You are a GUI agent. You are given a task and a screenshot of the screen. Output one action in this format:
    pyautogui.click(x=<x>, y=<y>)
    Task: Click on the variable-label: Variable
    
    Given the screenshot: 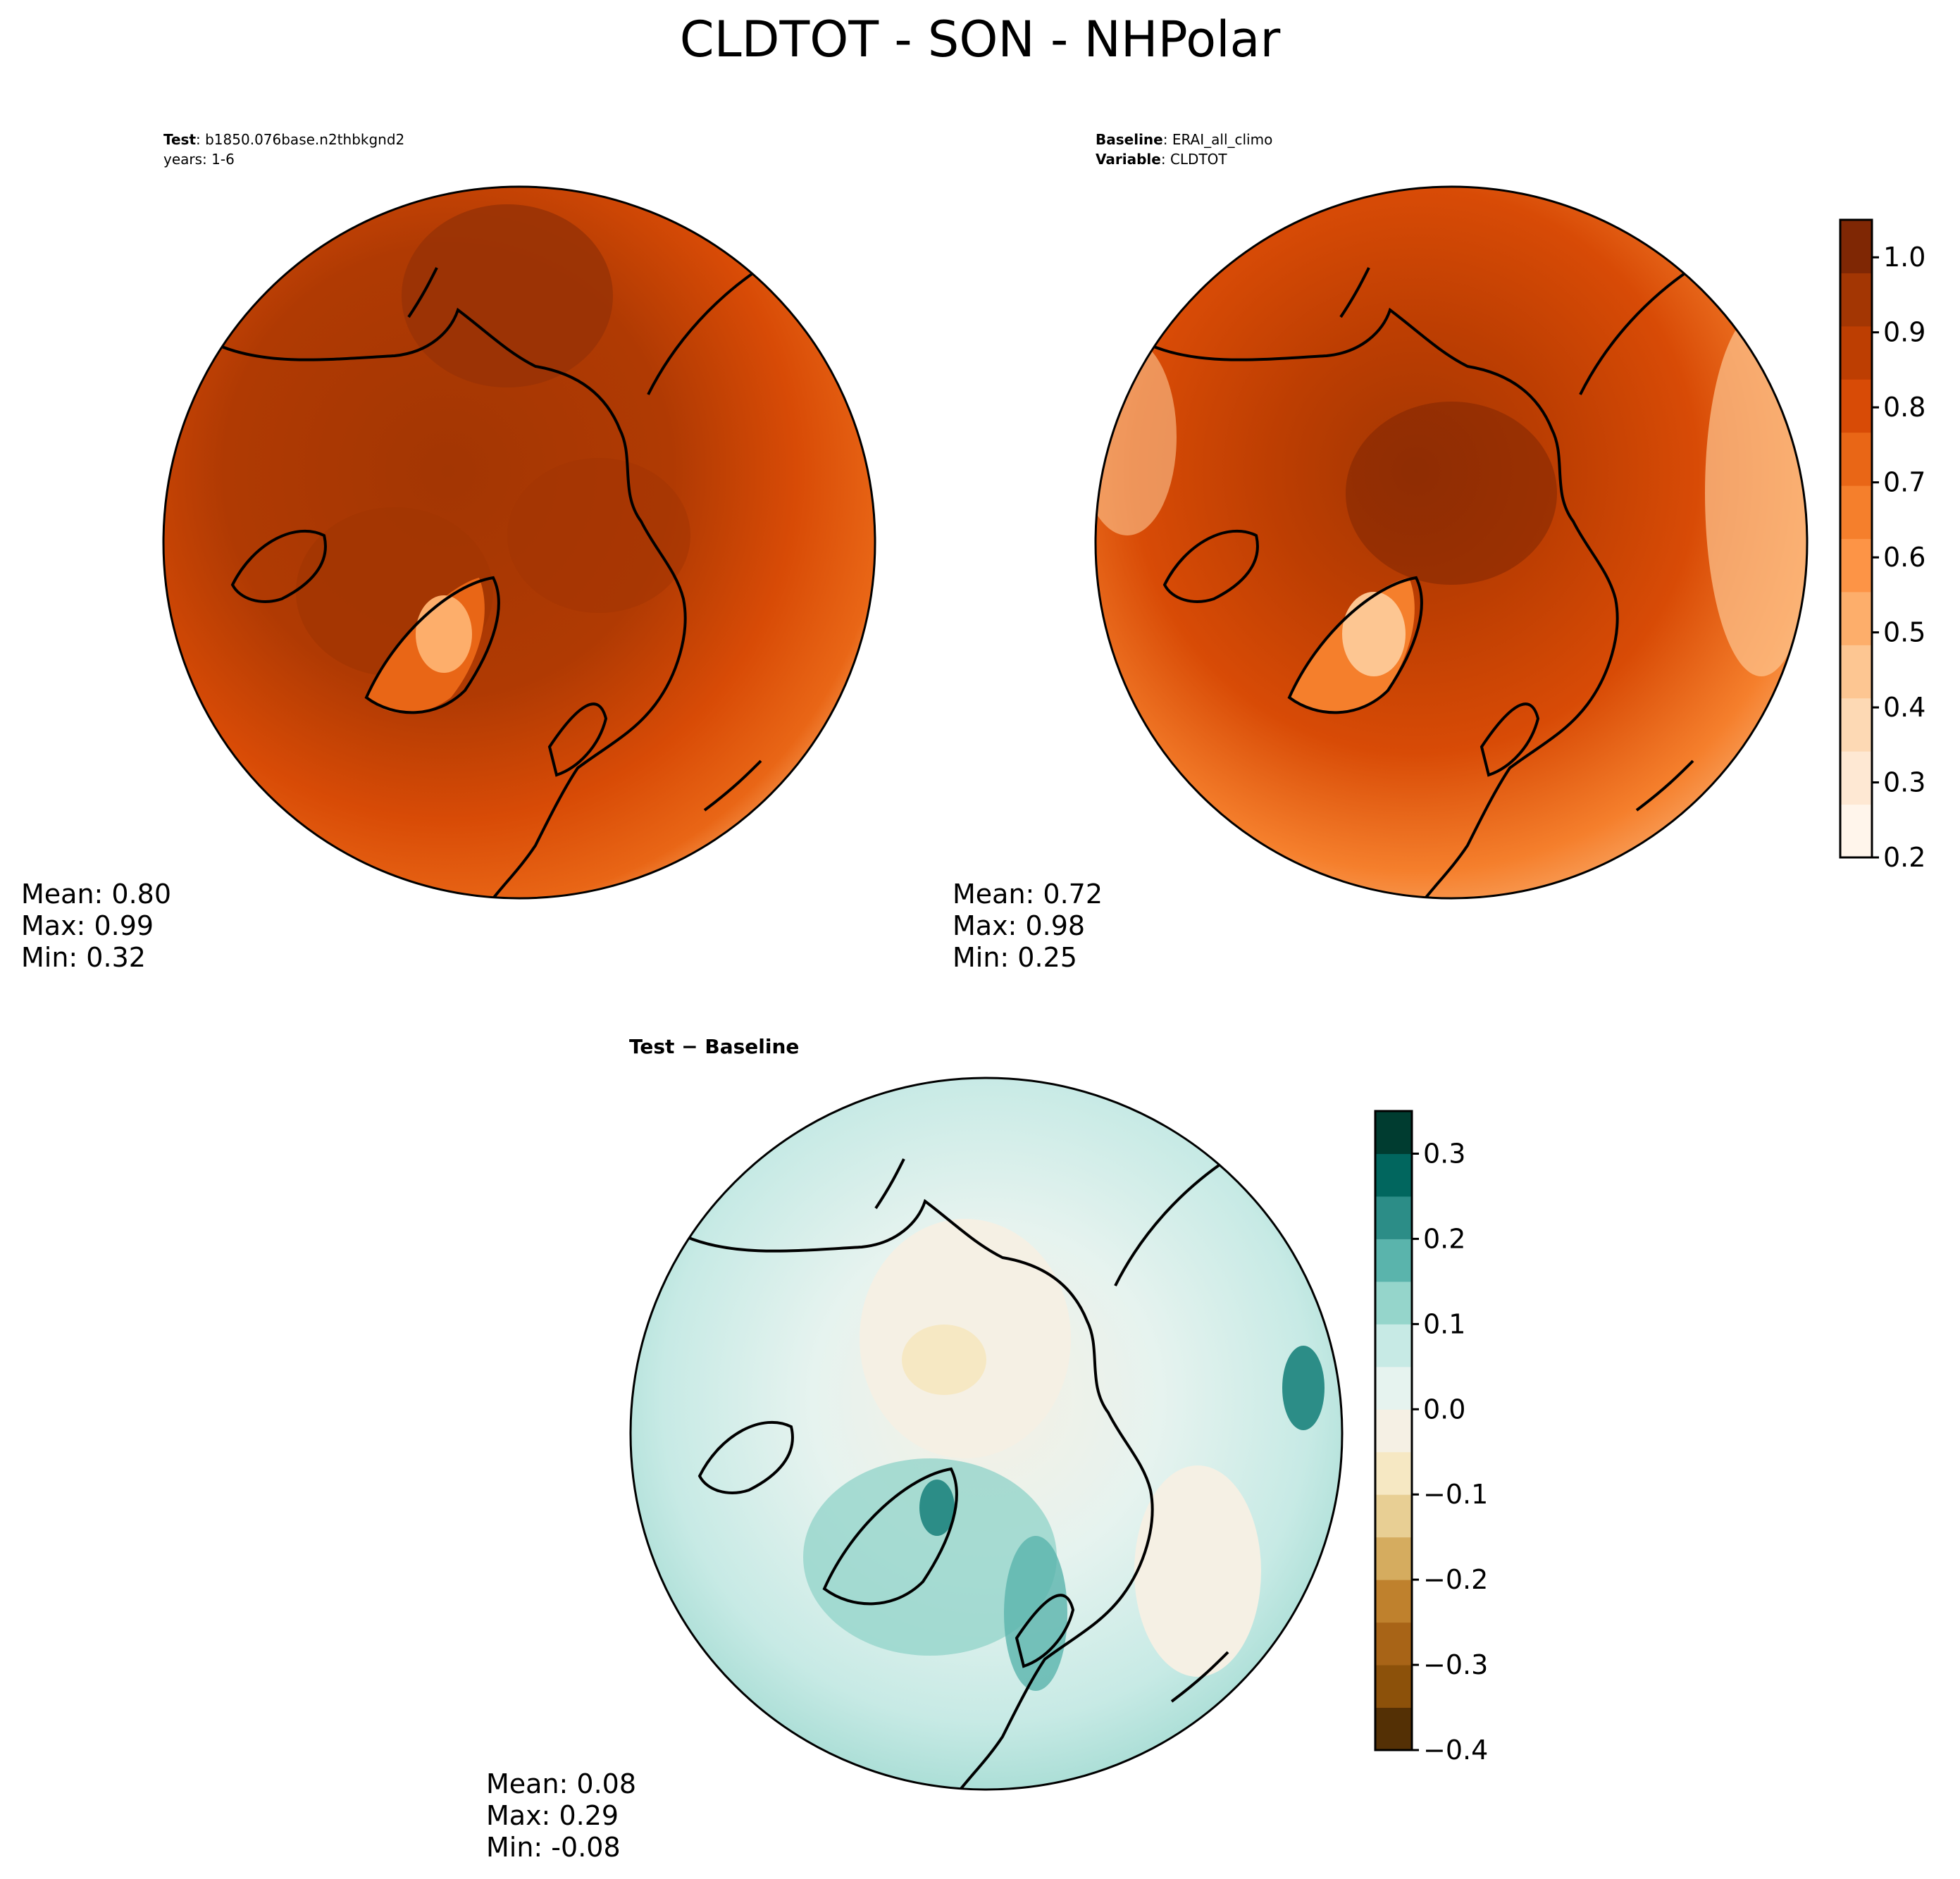 What is the action you would take?
    pyautogui.click(x=1128, y=159)
    